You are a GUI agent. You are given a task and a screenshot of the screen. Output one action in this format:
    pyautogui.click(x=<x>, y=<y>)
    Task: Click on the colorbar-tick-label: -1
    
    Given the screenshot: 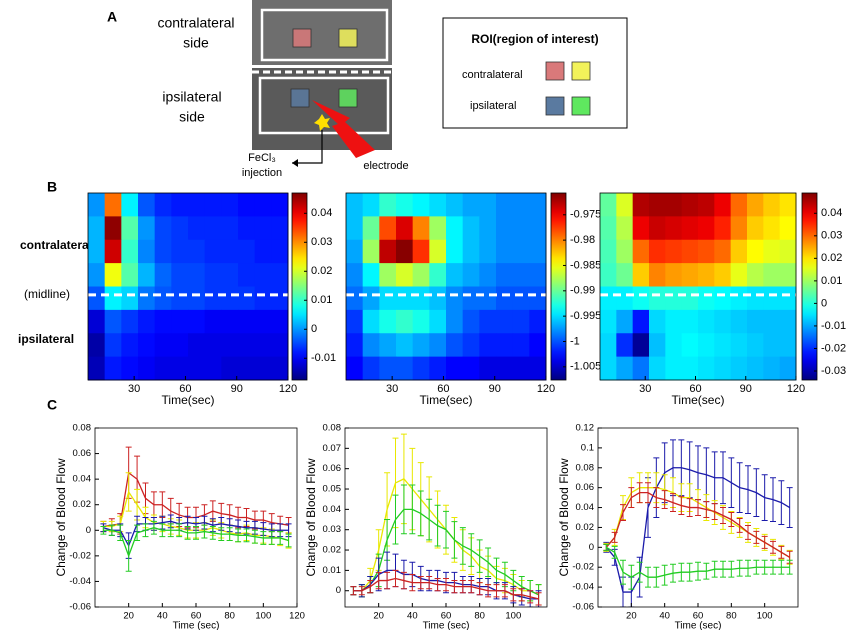 What is the action you would take?
    pyautogui.click(x=575, y=341)
    